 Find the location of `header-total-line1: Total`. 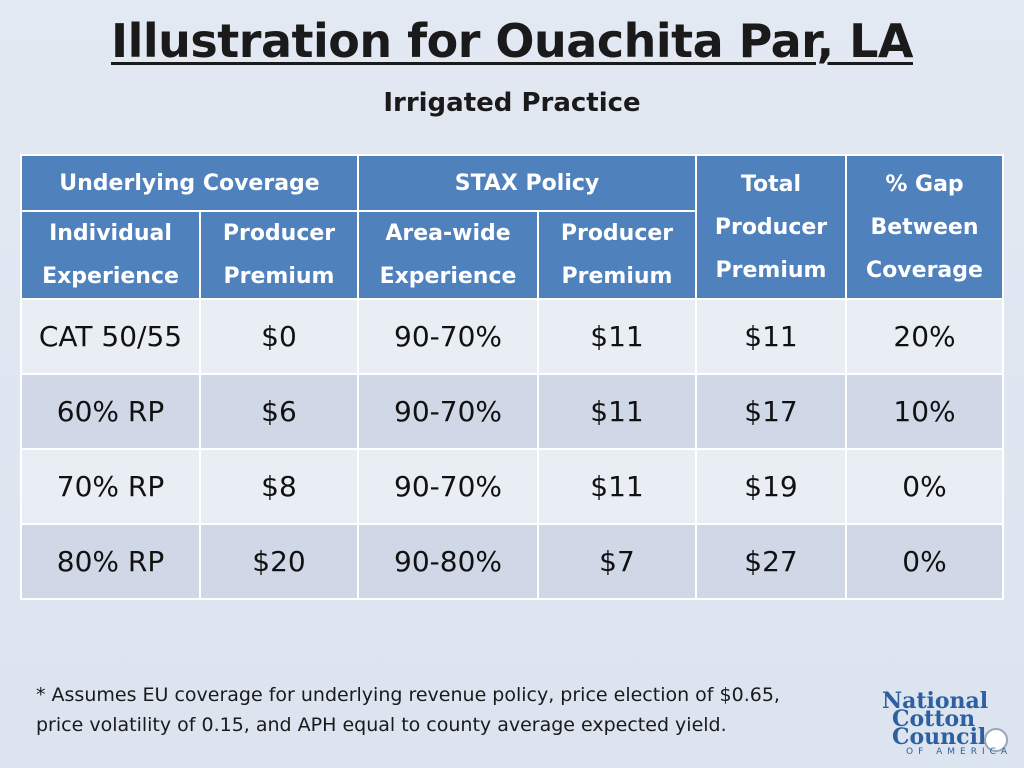

header-total-line1: Total is located at coordinates (771, 184).